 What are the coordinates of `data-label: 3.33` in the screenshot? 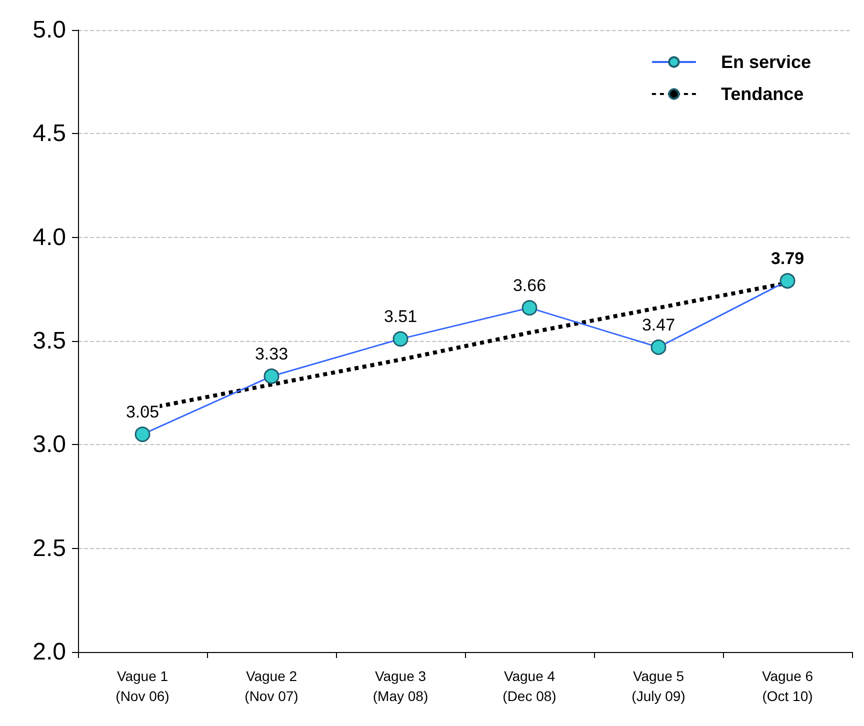 It's located at (271, 354).